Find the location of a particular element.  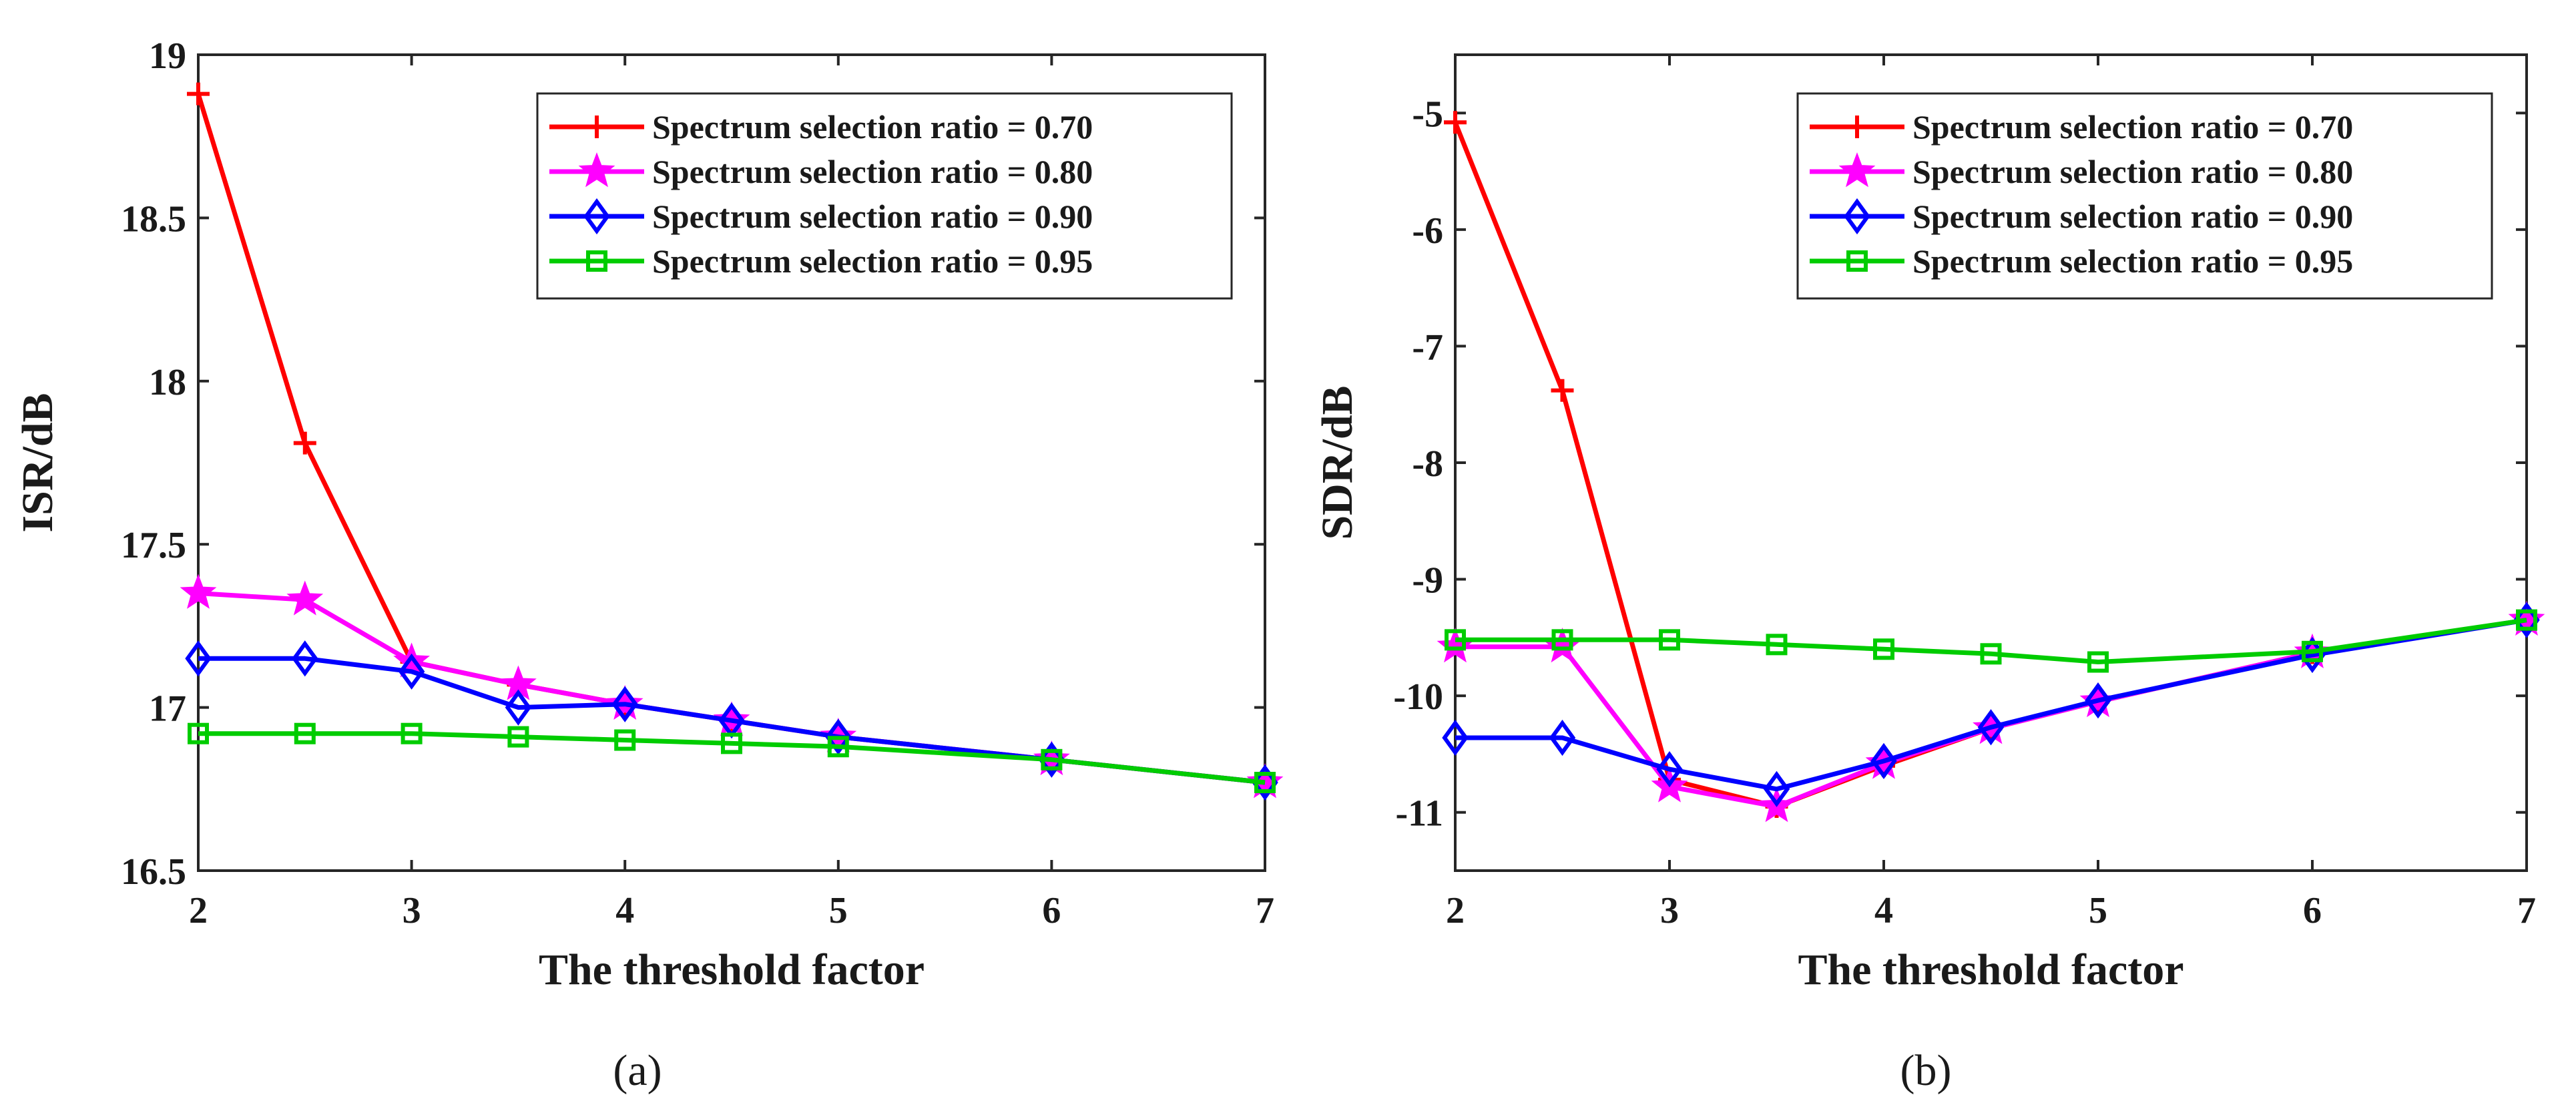

y-tick-label: -6 is located at coordinates (1427, 231).